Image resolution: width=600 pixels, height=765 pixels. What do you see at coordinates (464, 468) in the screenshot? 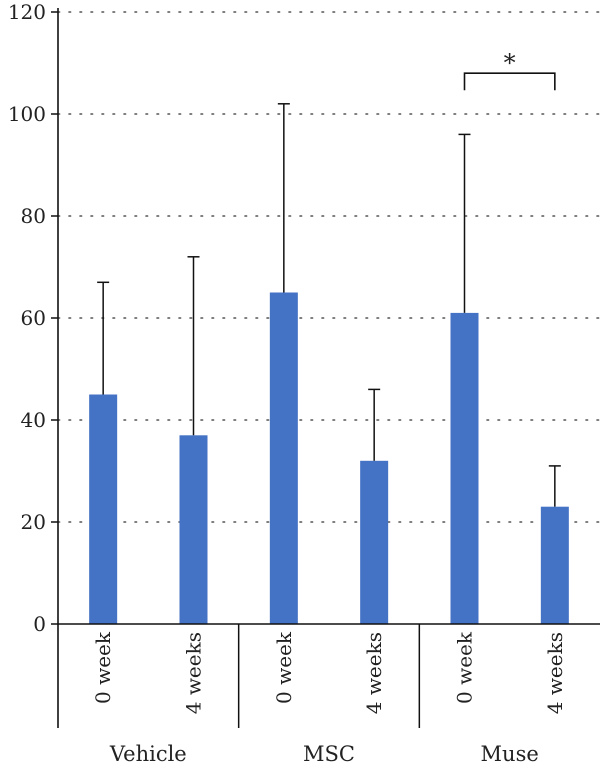
I see `bar-muse-0-week` at bounding box center [464, 468].